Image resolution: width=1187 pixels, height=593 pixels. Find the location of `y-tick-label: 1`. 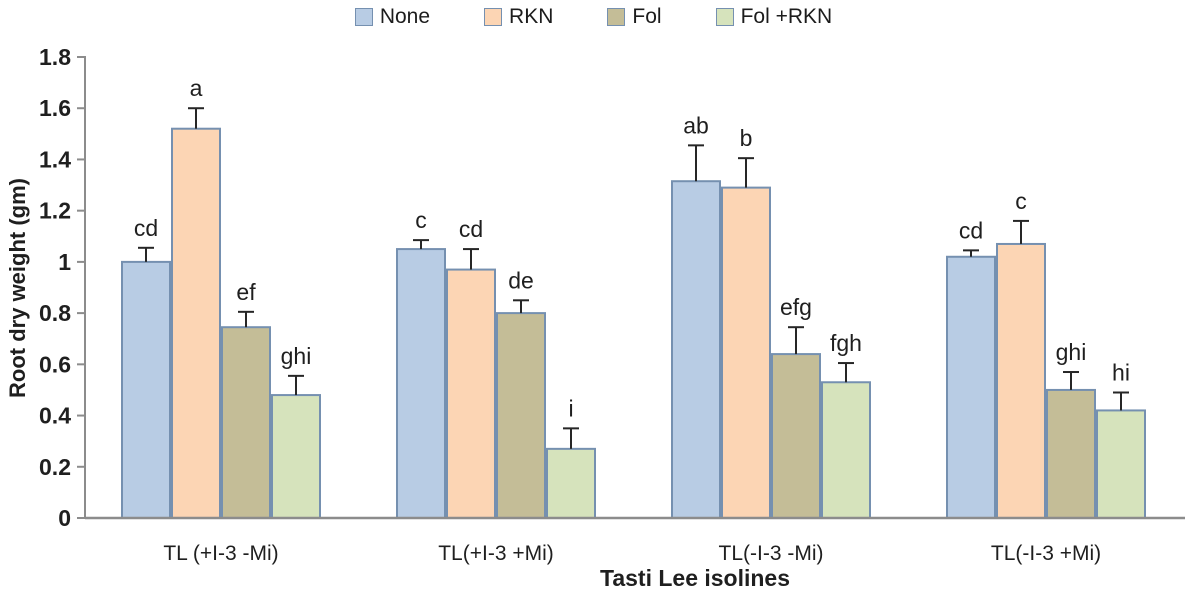

y-tick-label: 1 is located at coordinates (64, 262).